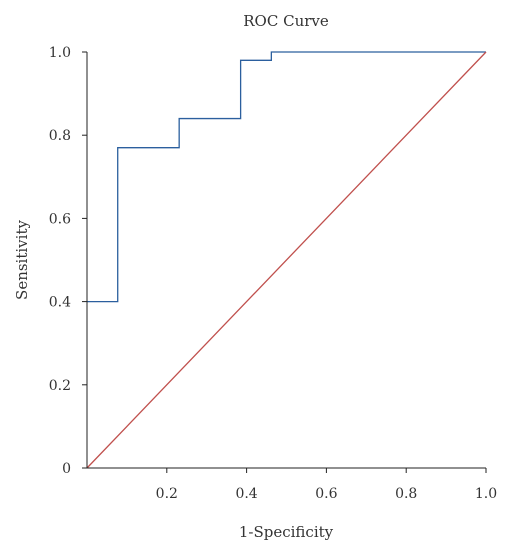 This screenshot has width=518, height=556. Describe the element at coordinates (68, 261) in the screenshot. I see `y-axis-ticks: 0 0.2 0.4 0.6 0.8 1.0` at that location.